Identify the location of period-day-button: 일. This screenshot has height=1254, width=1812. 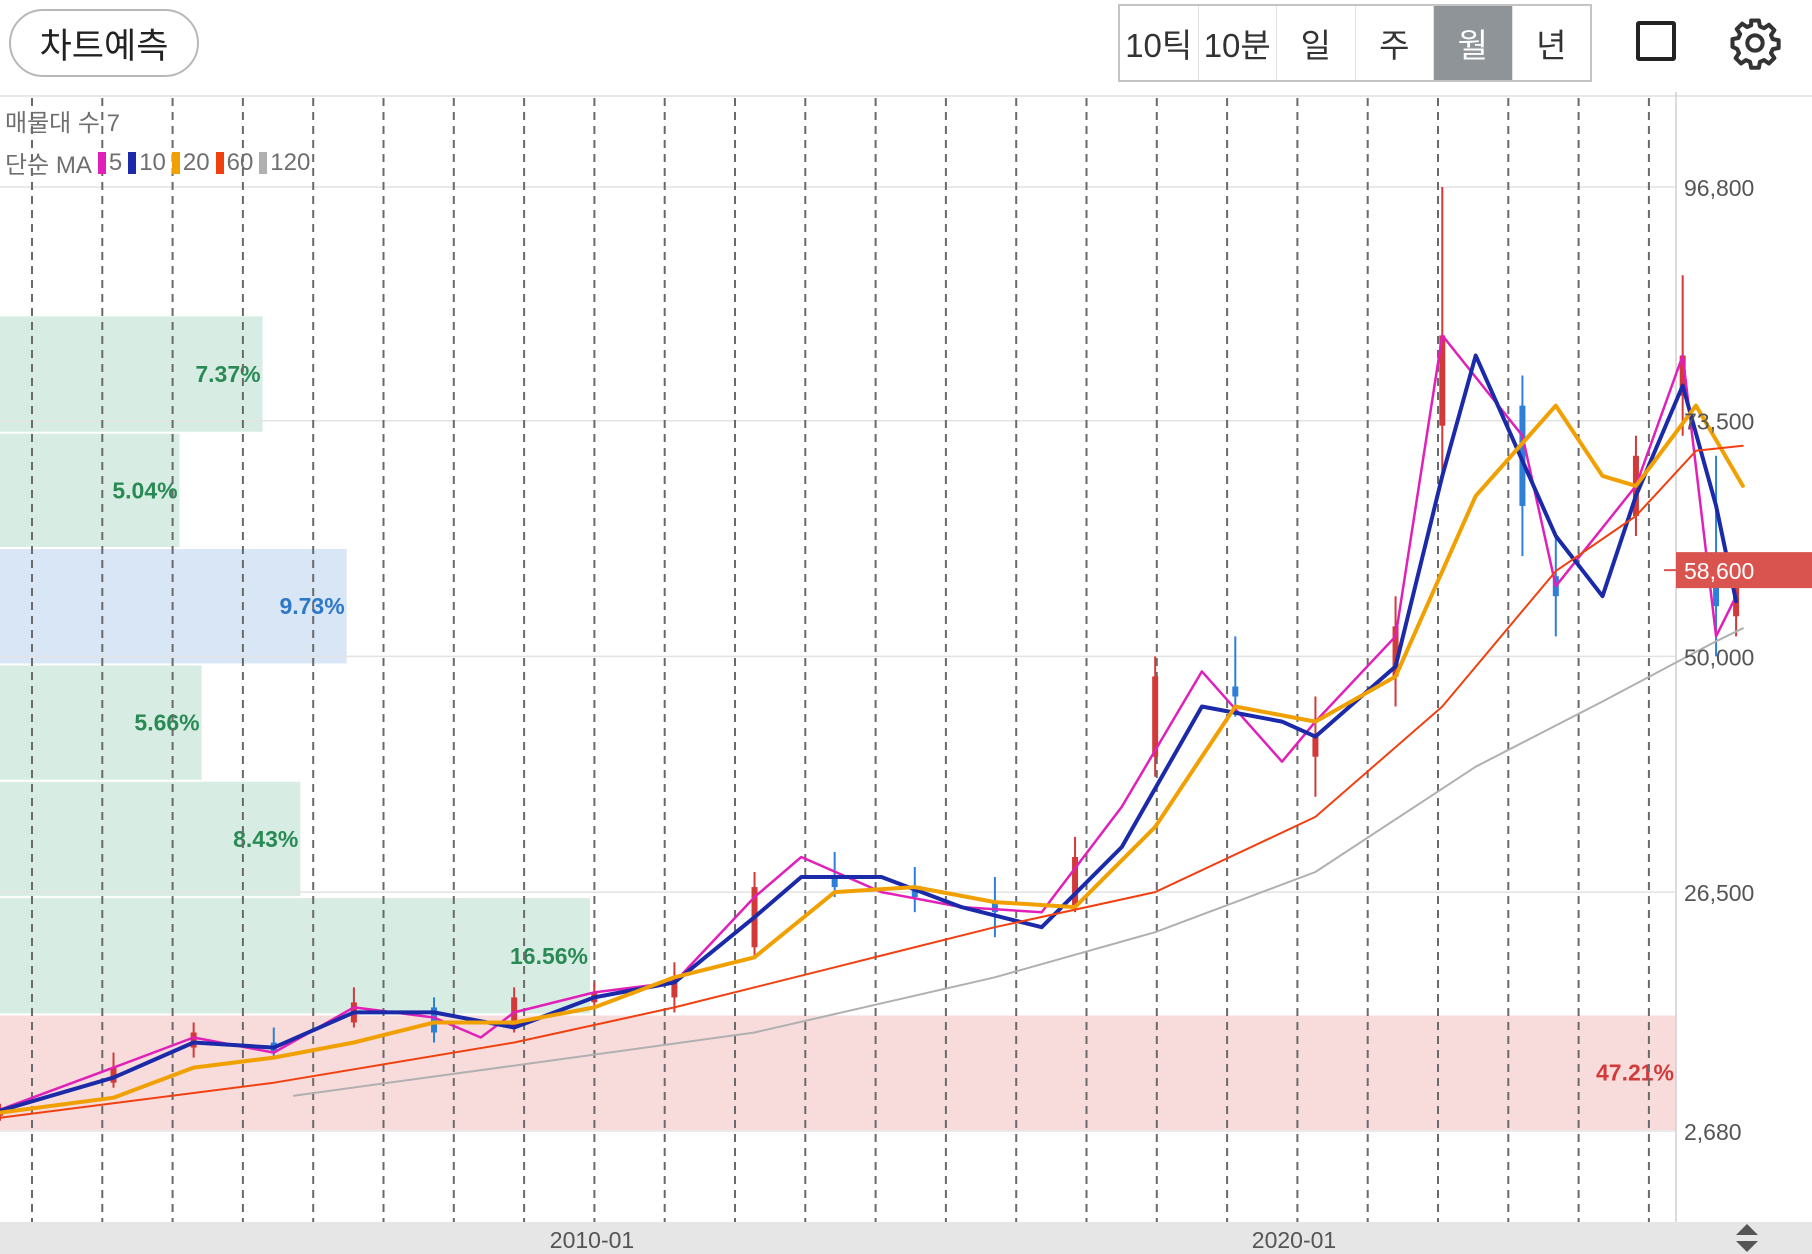
(1316, 43).